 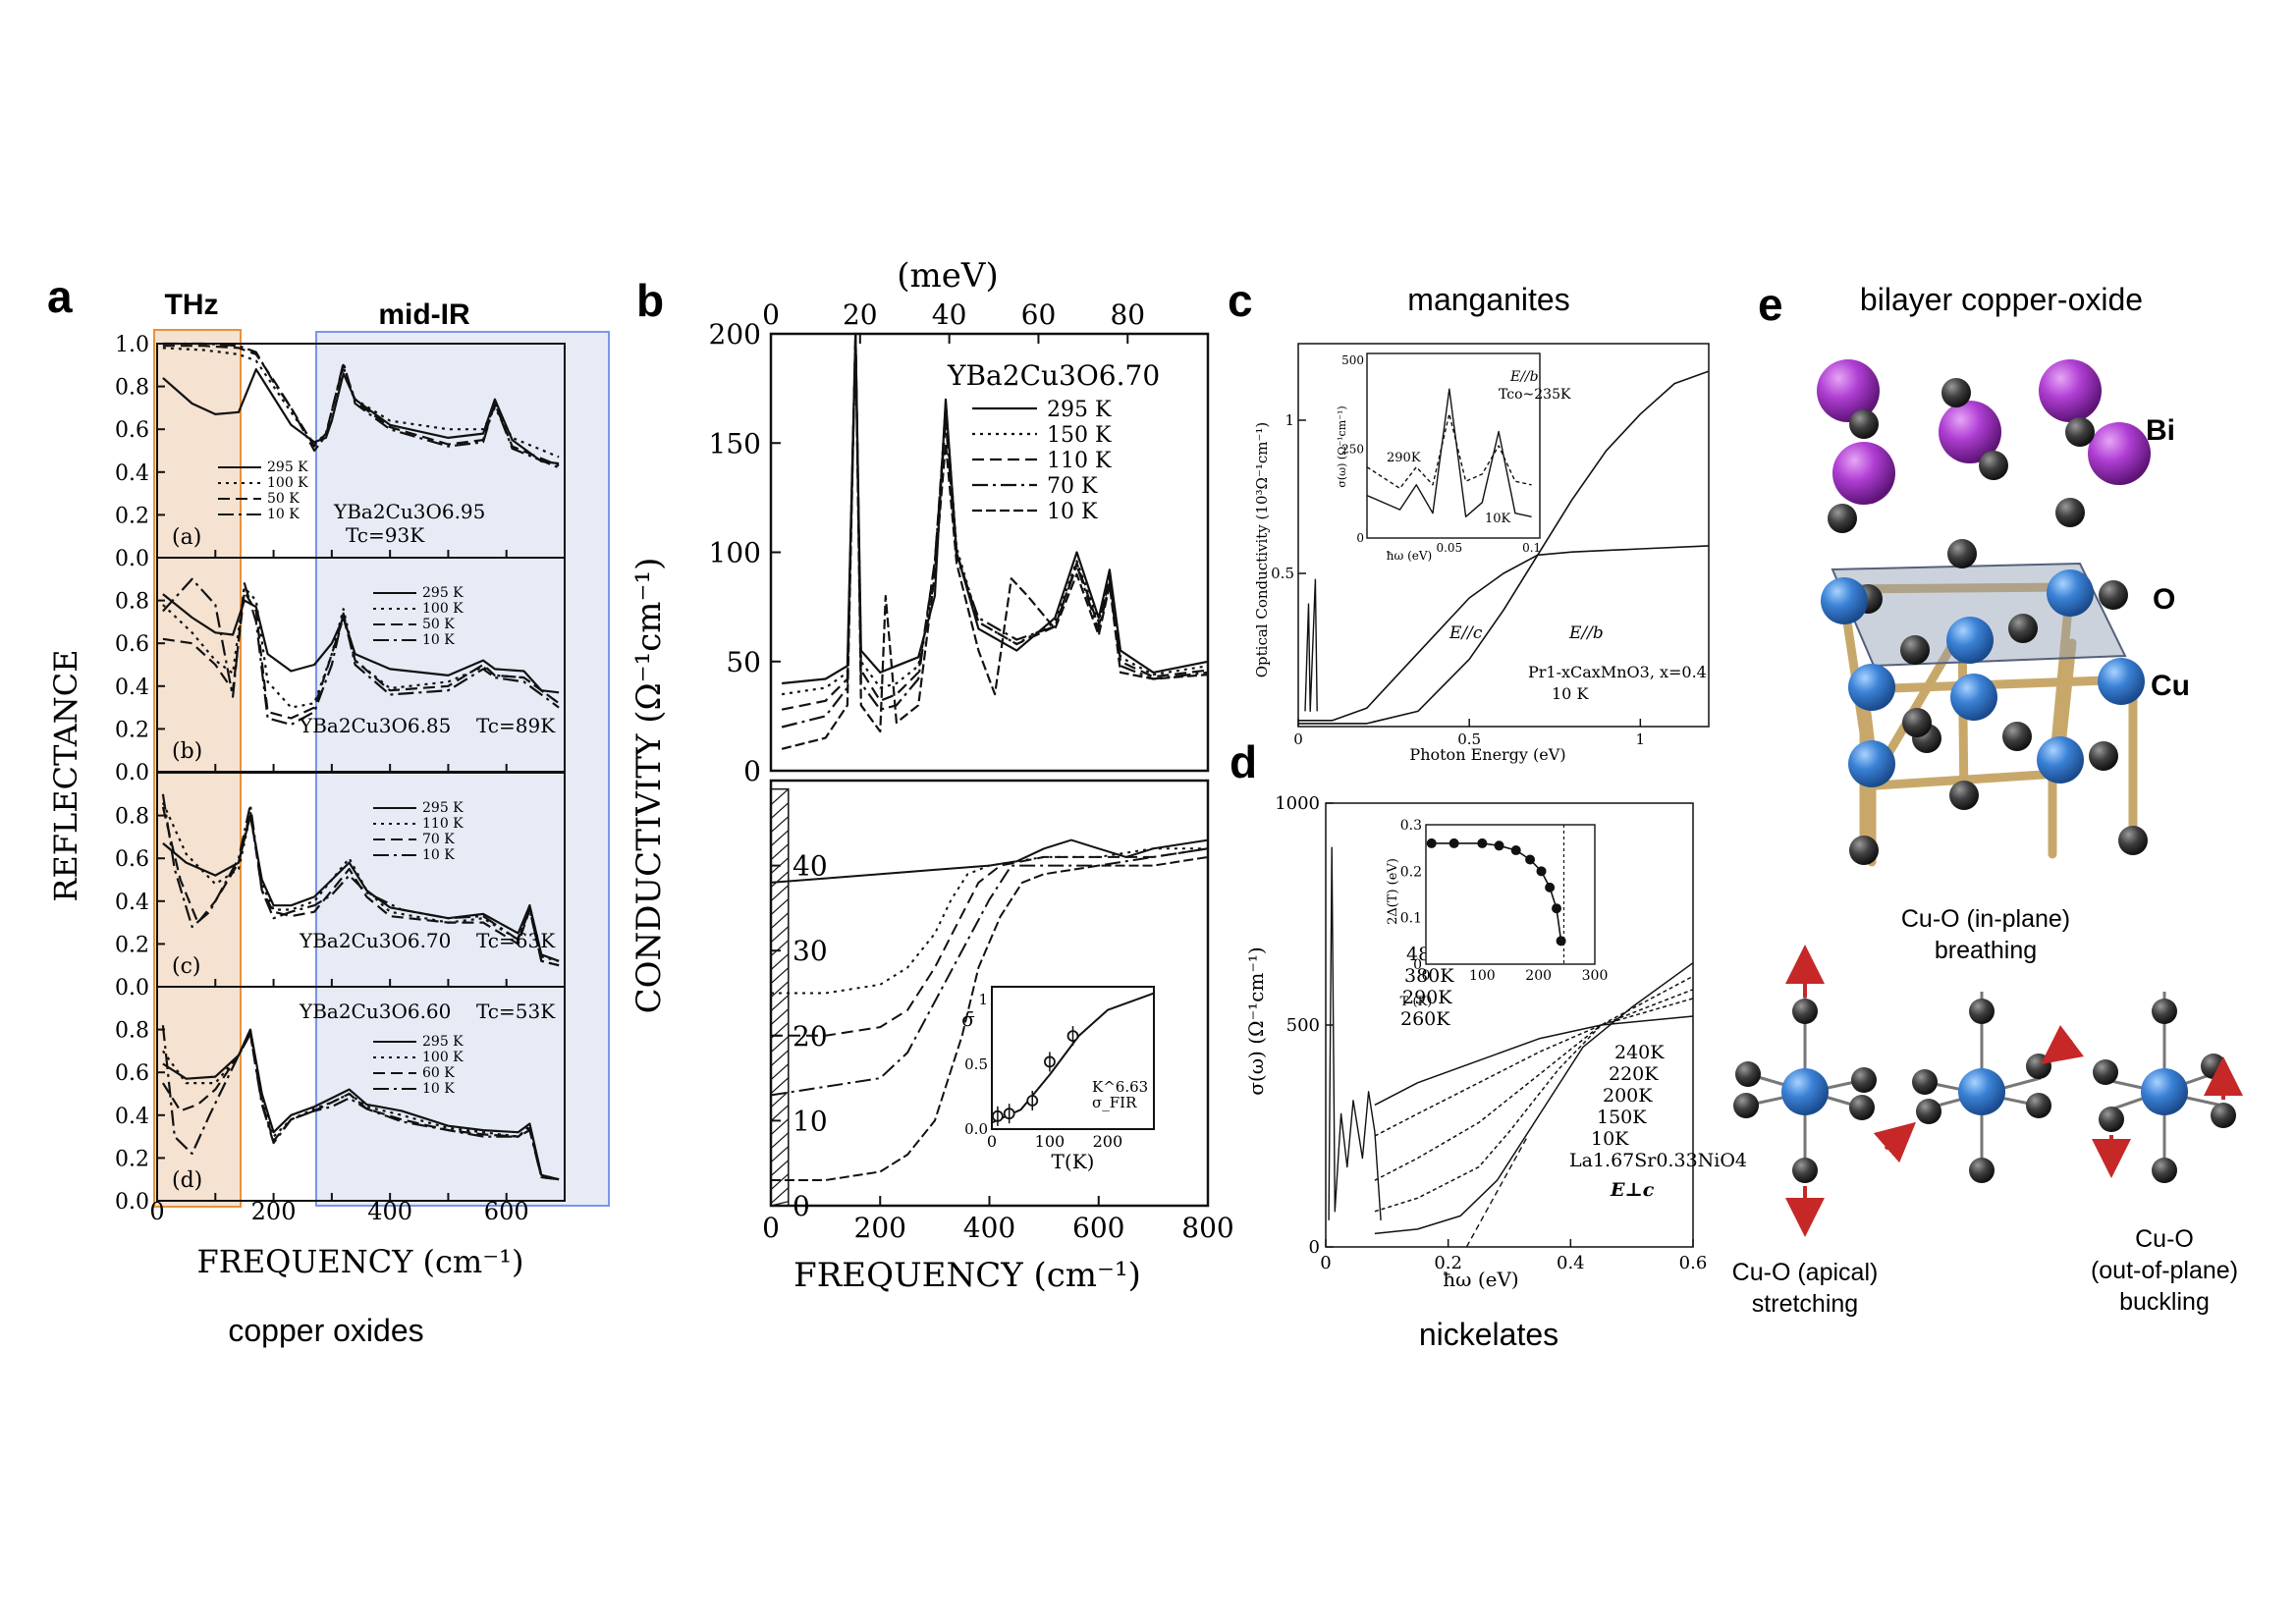 What do you see at coordinates (1240, 300) in the screenshot?
I see `panel-letter-c: c` at bounding box center [1240, 300].